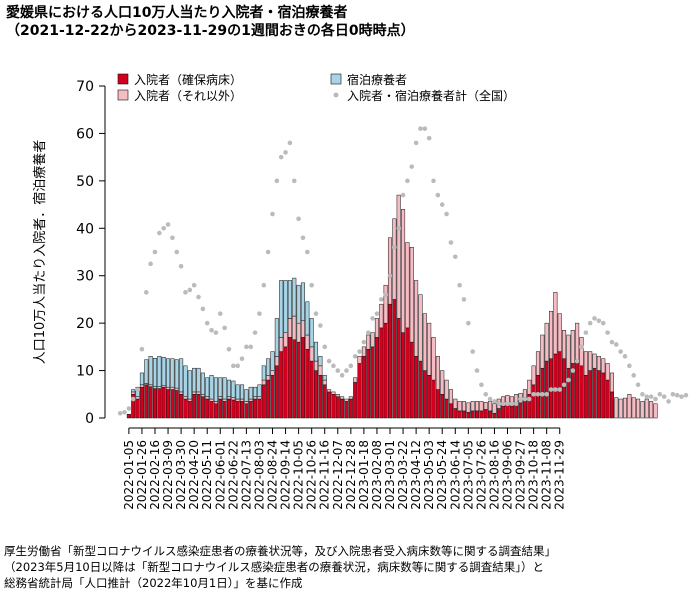  Describe the element at coordinates (85, 182) in the screenshot. I see `y-tick-label: 50` at that location.